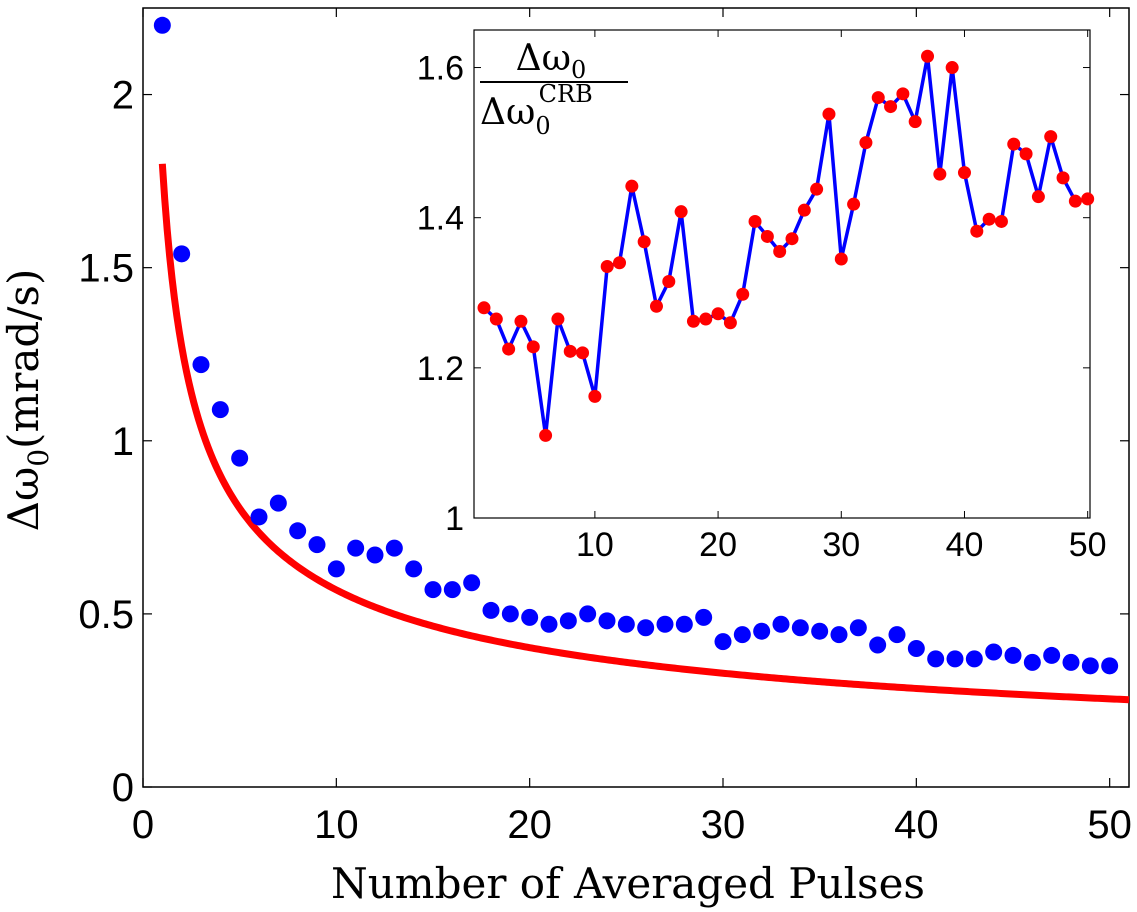 This screenshot has height=912, width=1137. What do you see at coordinates (143, 825) in the screenshot?
I see `main-x-tick-label: 0` at bounding box center [143, 825].